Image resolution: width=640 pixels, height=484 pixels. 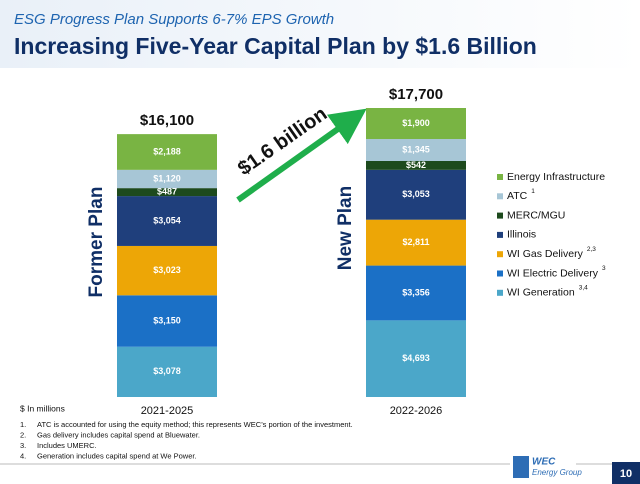 I want to click on segment-label: $1,345, so click(x=416, y=149).